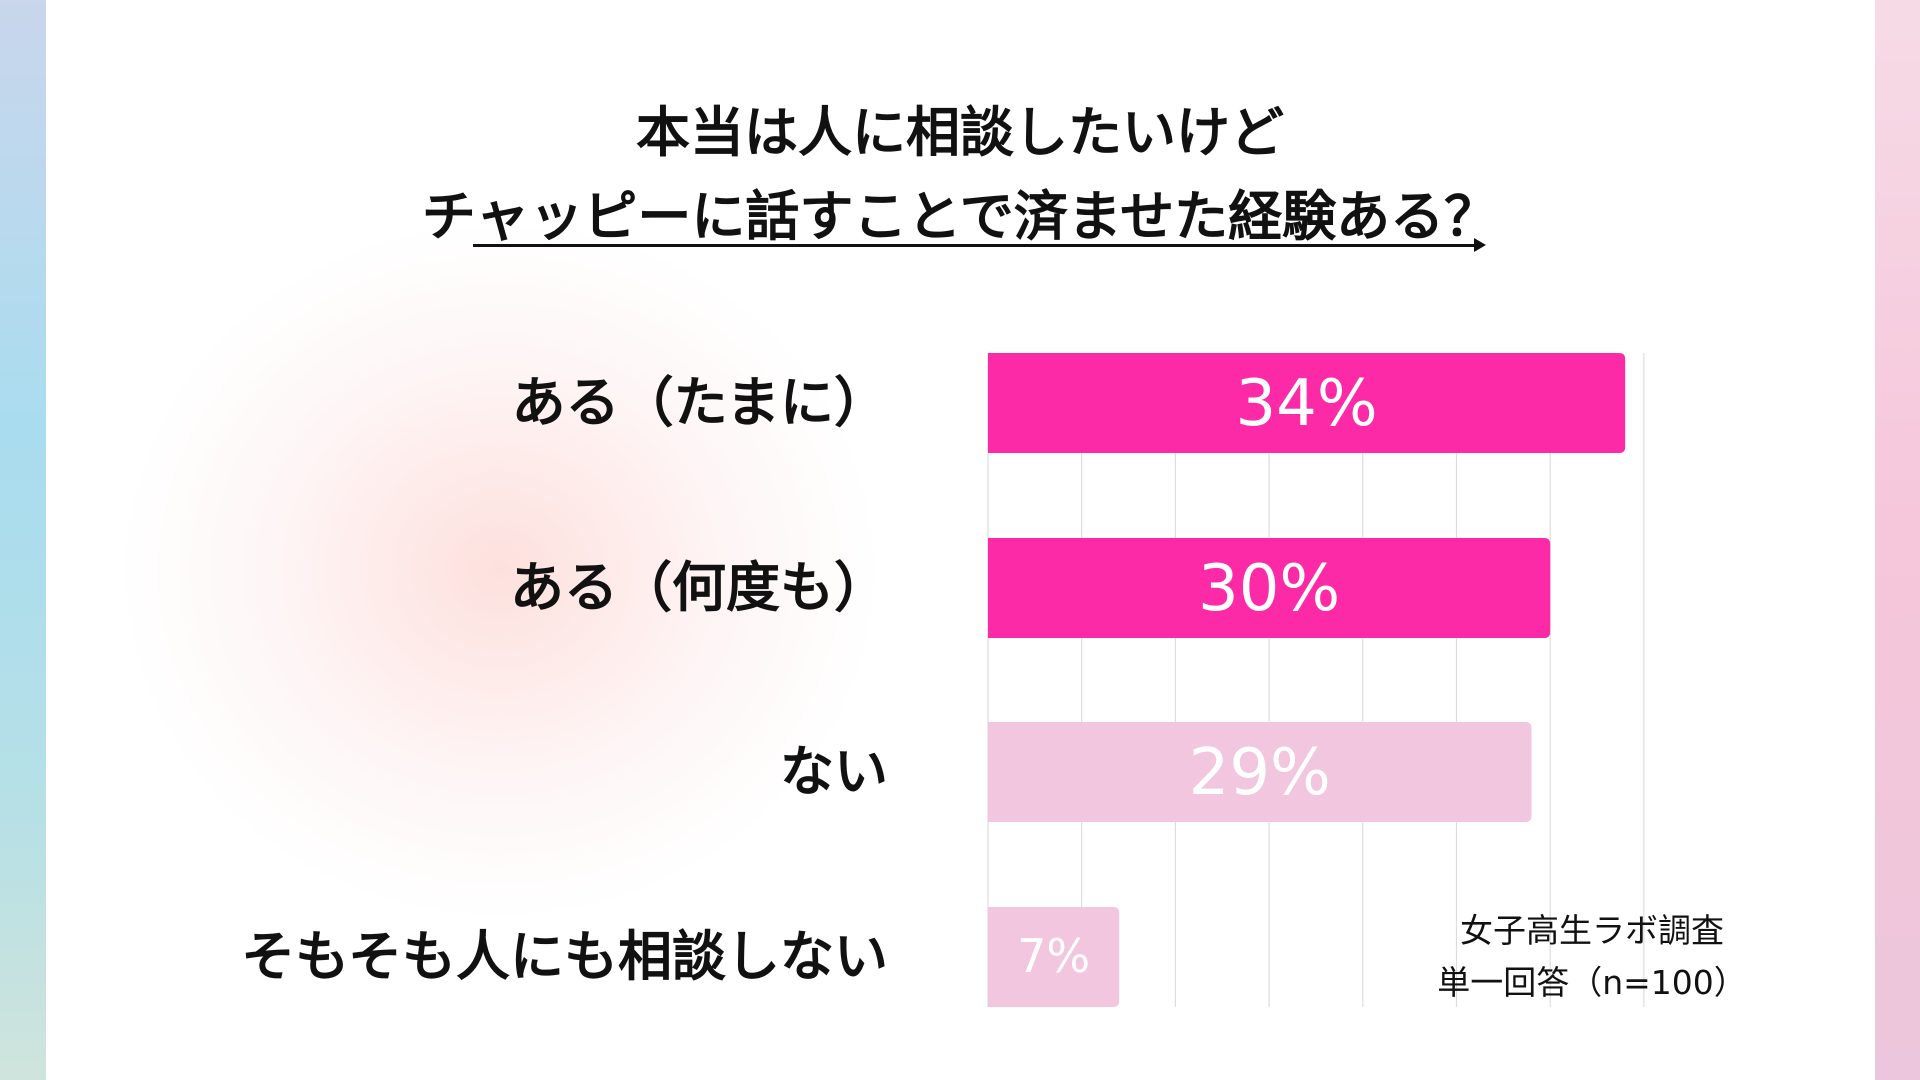 Image resolution: width=1920 pixels, height=1080 pixels. Describe the element at coordinates (1897, 540) in the screenshot. I see `right-decorative-strip` at that location.